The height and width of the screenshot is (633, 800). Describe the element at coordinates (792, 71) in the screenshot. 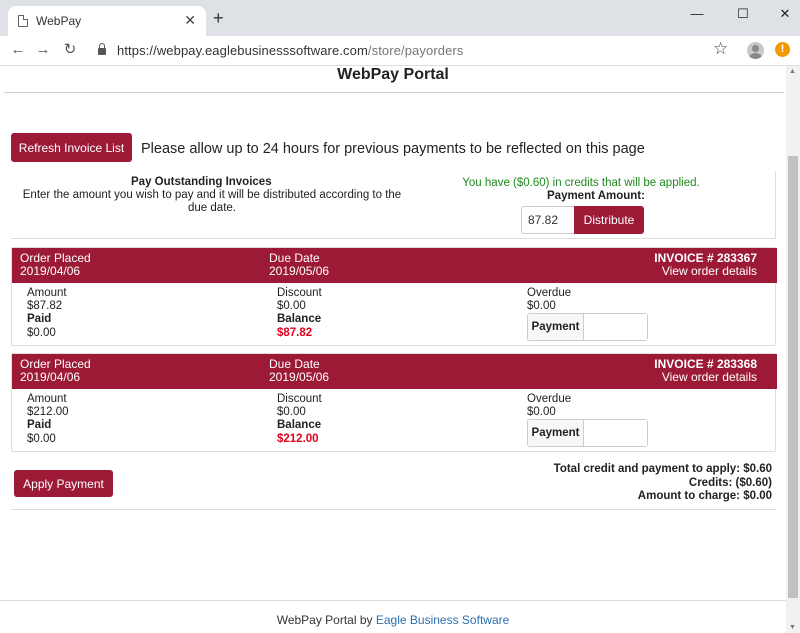

I see `scroll-up-icon: ▲` at that location.